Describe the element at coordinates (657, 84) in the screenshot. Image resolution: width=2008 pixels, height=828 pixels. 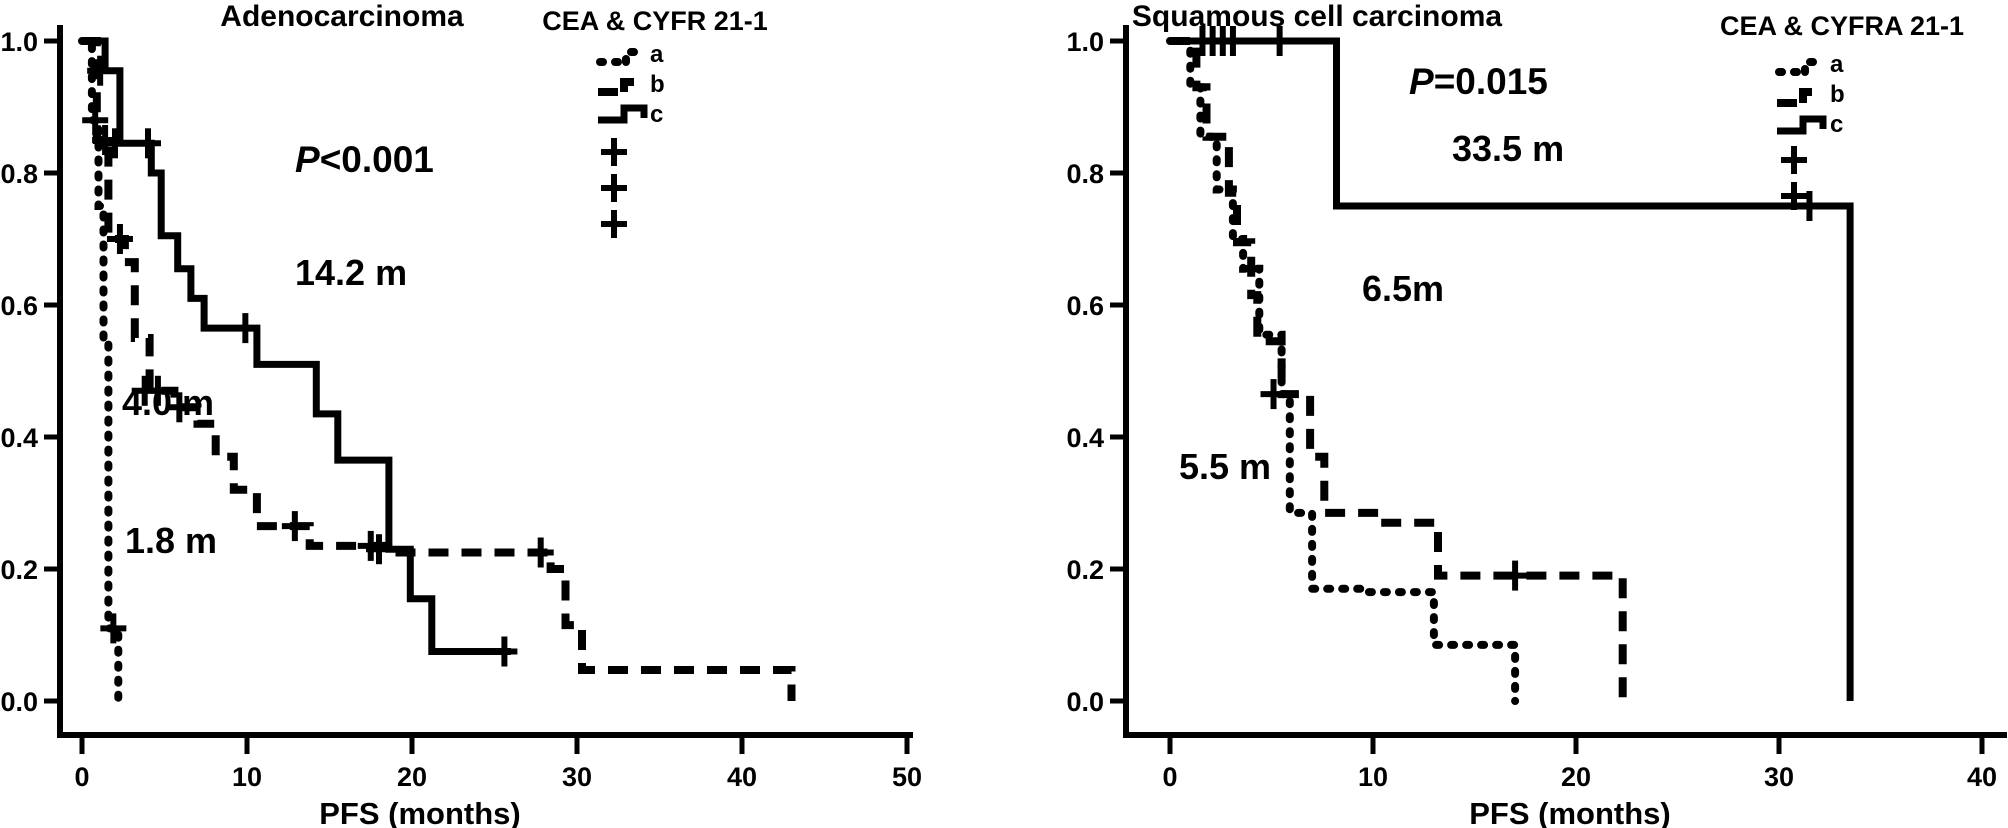
I see `legend-label-b-left: b` at that location.